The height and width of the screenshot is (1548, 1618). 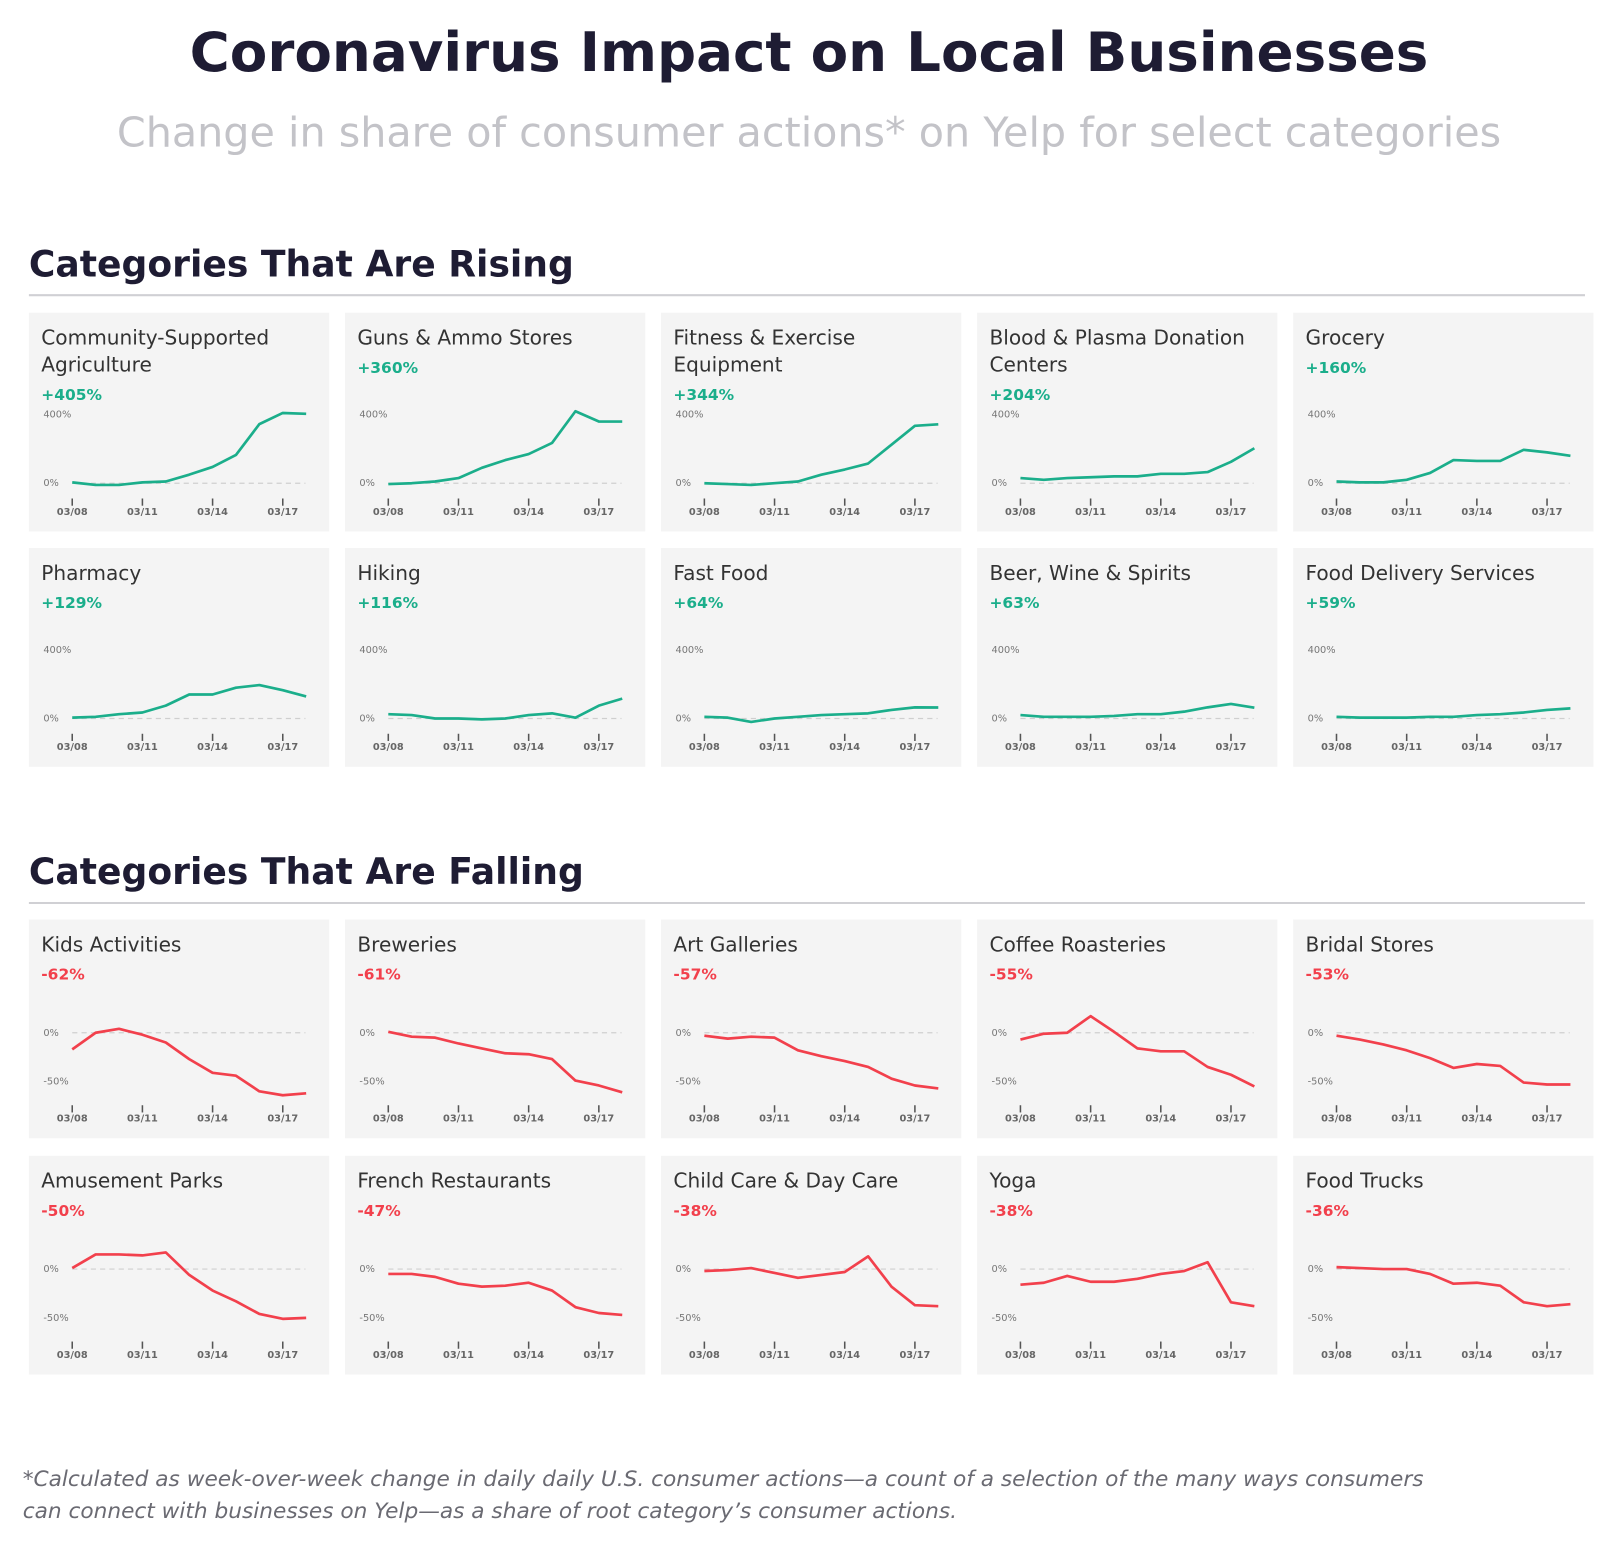 What do you see at coordinates (1012, 1180) in the screenshot?
I see `text-line: Yoga` at bounding box center [1012, 1180].